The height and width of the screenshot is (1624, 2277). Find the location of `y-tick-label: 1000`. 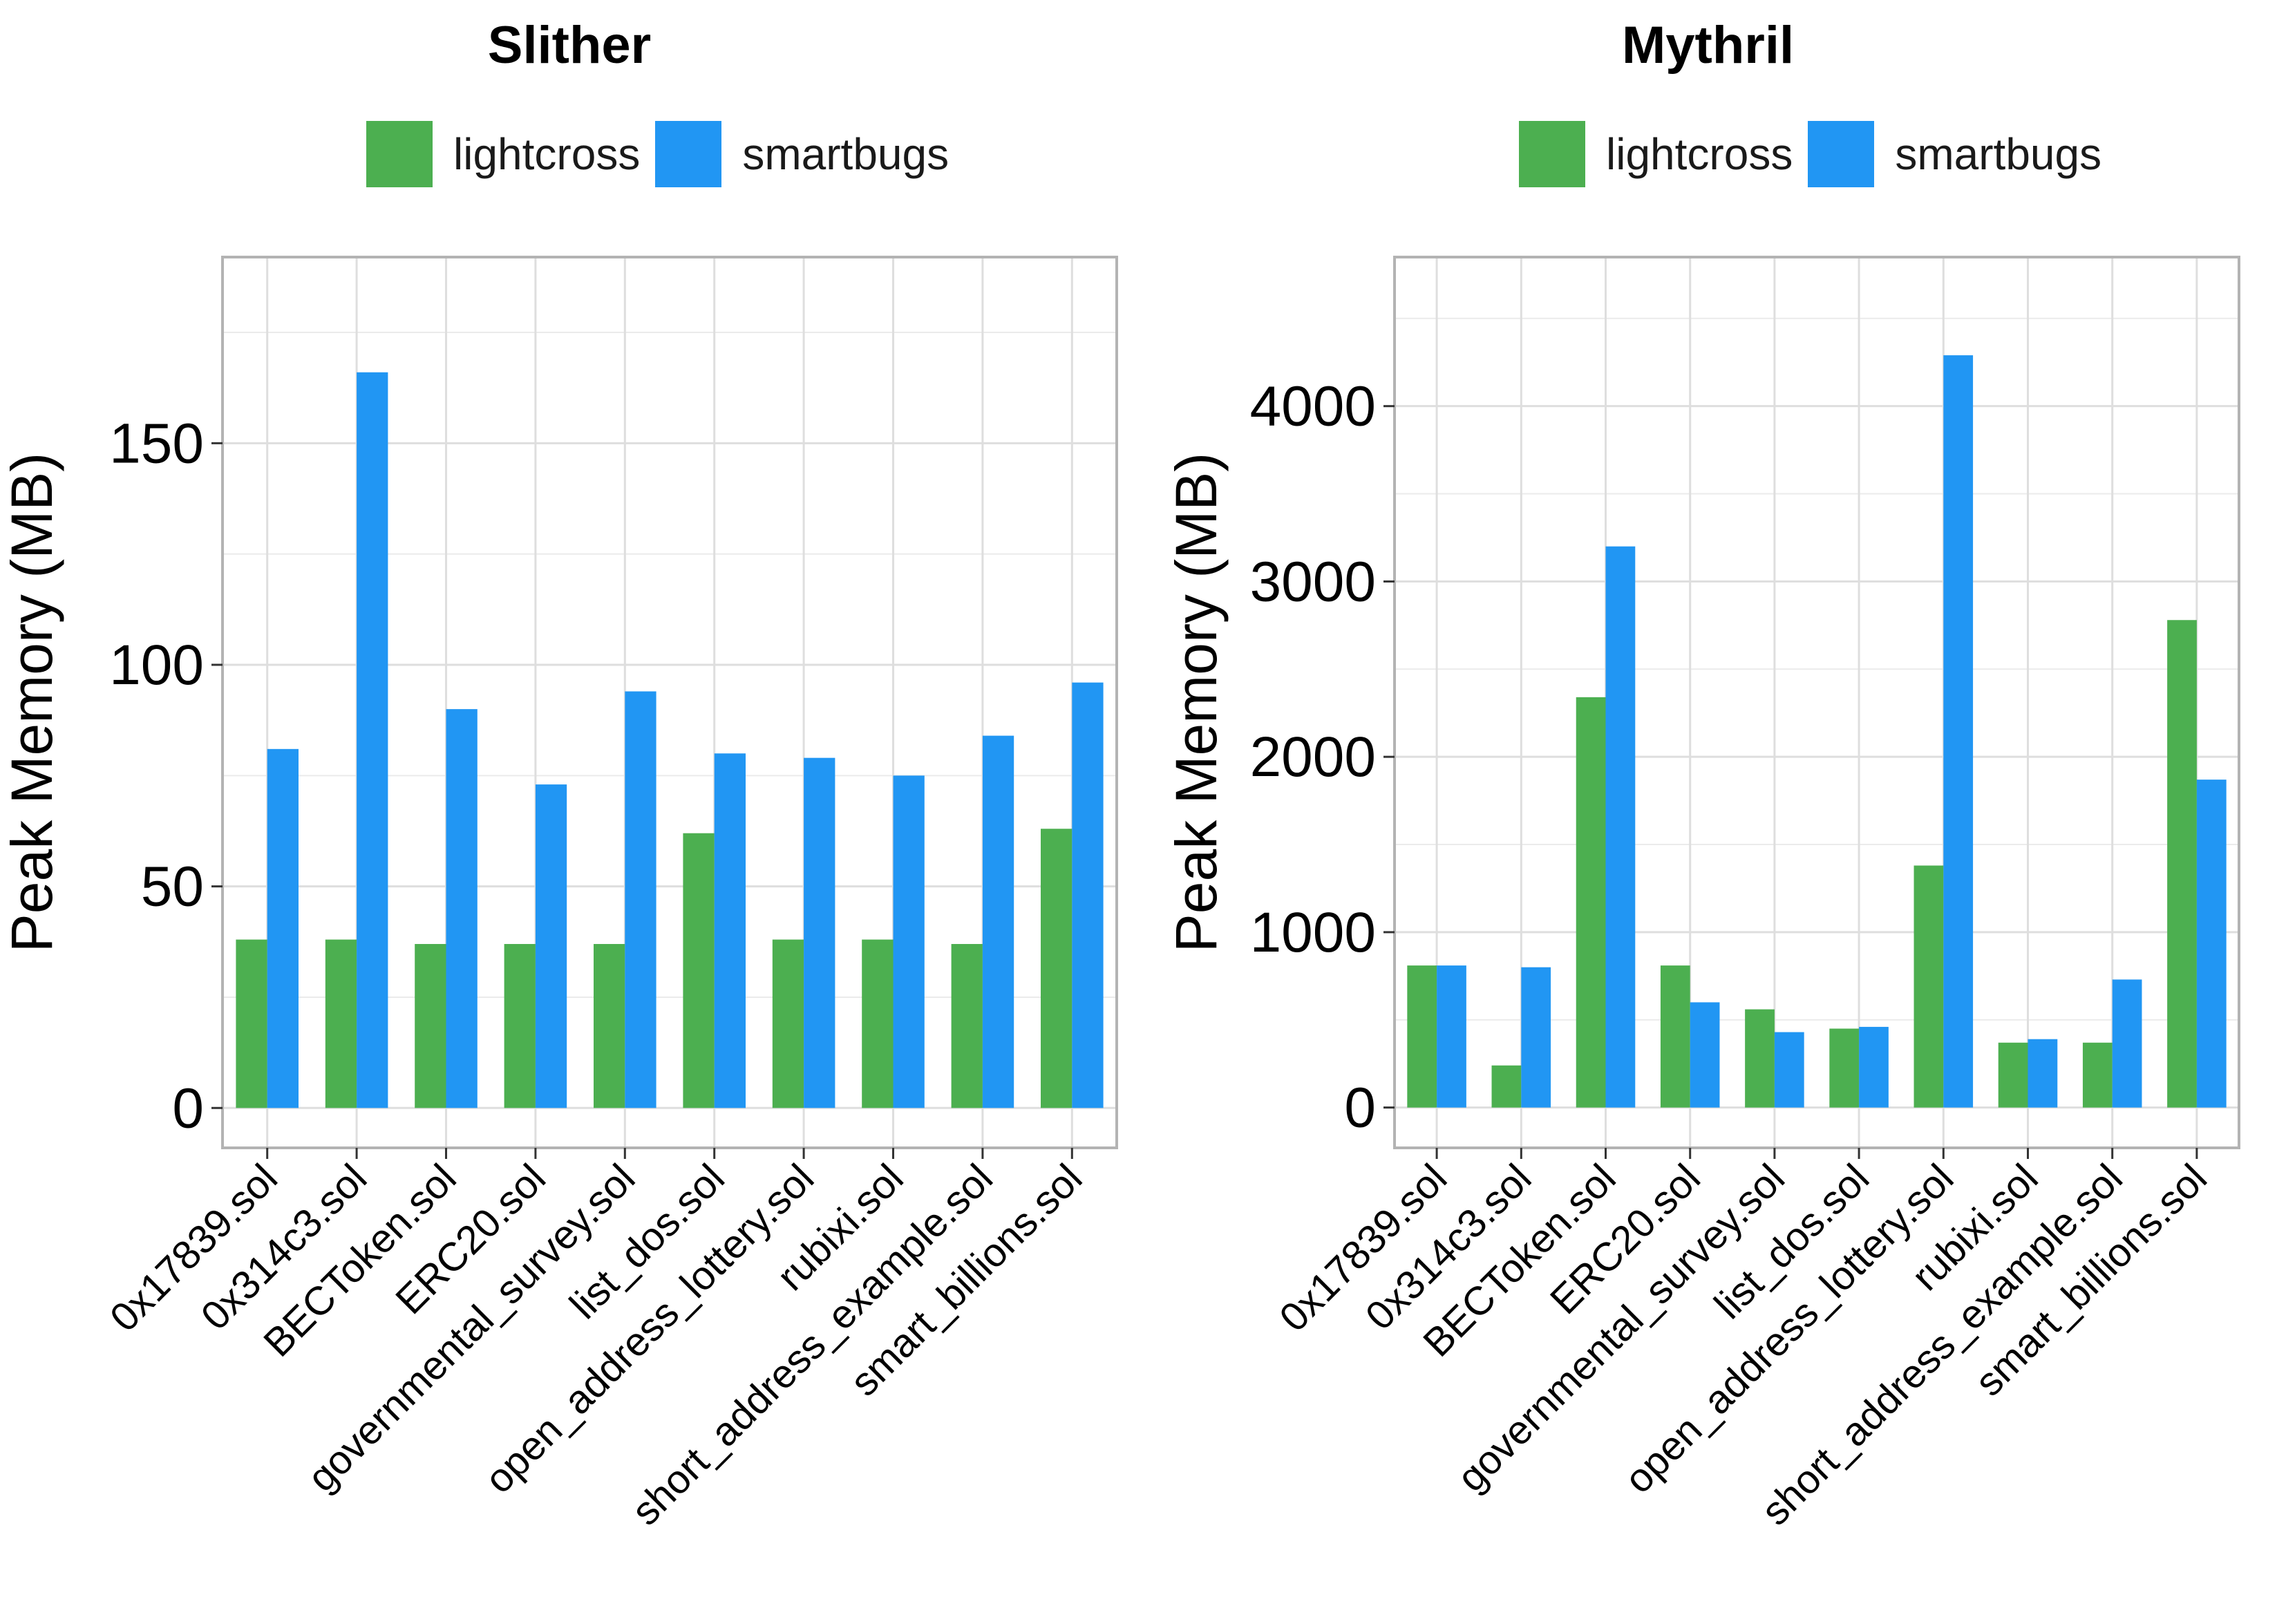

y-tick-label: 1000 is located at coordinates (1313, 932).